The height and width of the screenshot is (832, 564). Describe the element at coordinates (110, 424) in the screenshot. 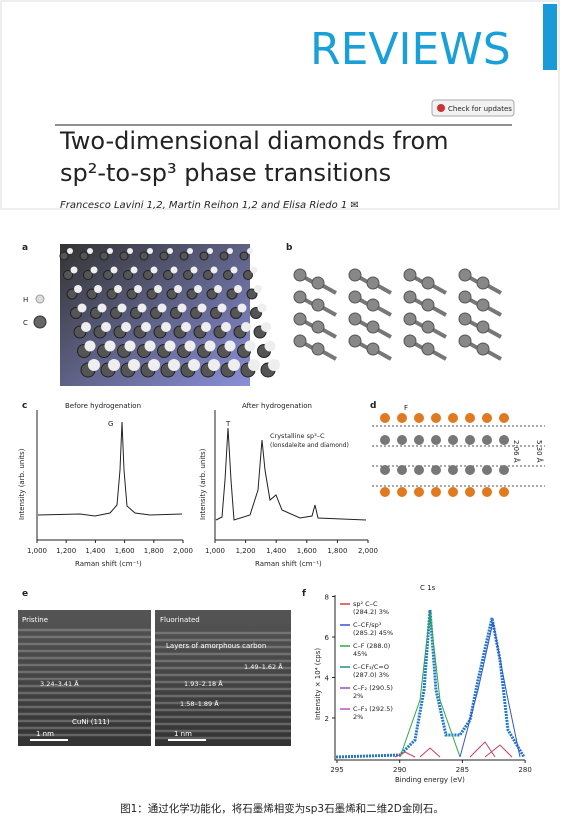

I see `peak-label: G` at that location.